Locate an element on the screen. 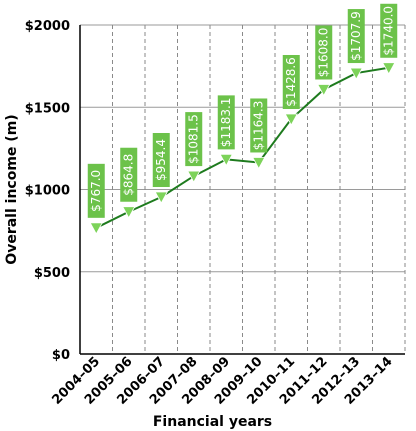 The width and height of the screenshot is (416, 431). data-label-text: $767.0 is located at coordinates (96, 191).